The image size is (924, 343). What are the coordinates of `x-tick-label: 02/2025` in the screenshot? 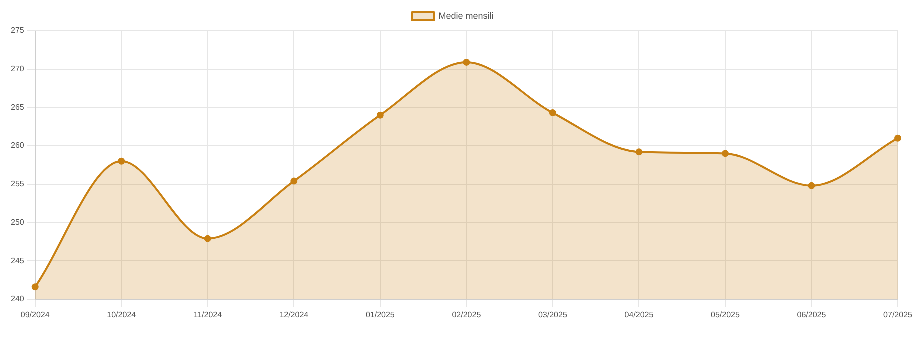 It's located at (467, 315).